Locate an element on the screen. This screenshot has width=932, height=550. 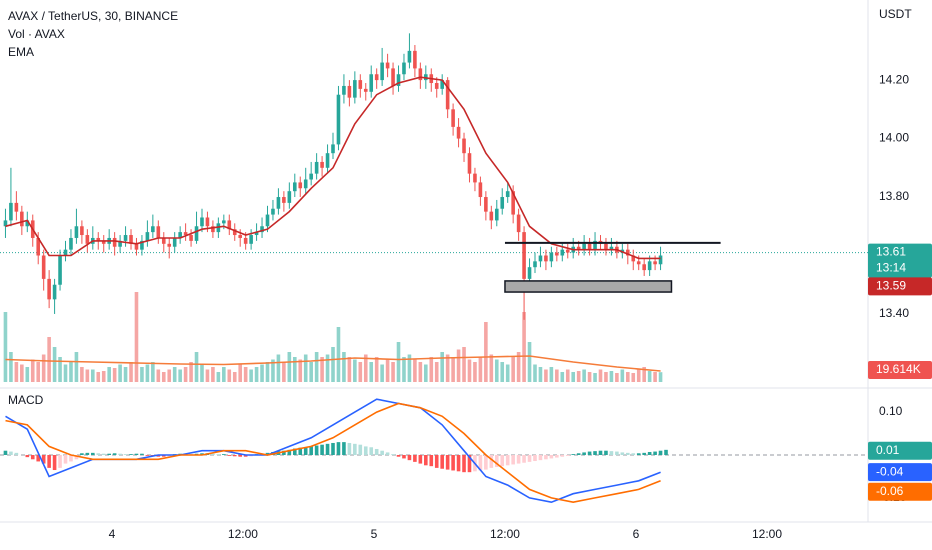
histogram-tag-box is located at coordinates (900, 450).